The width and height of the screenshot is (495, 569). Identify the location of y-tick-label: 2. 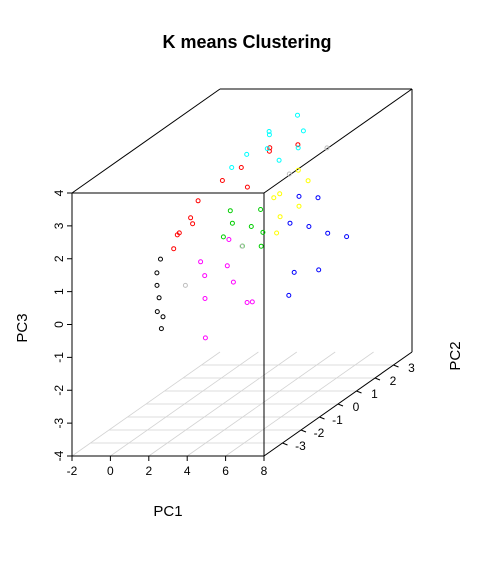
(393, 381).